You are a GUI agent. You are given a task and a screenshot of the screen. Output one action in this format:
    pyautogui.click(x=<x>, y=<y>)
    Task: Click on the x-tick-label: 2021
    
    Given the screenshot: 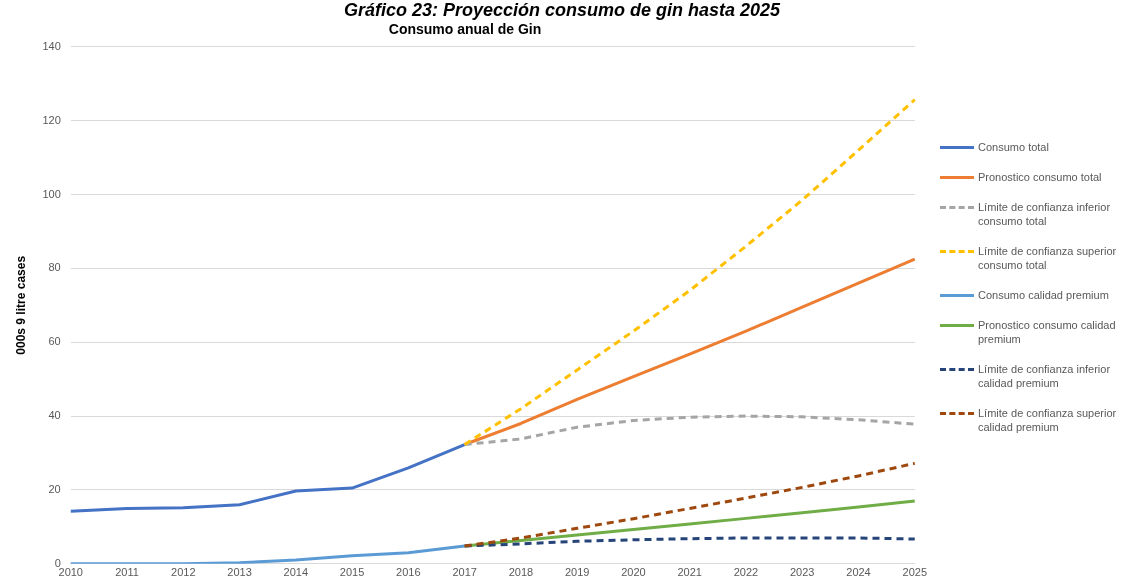 What is the action you would take?
    pyautogui.click(x=689, y=572)
    